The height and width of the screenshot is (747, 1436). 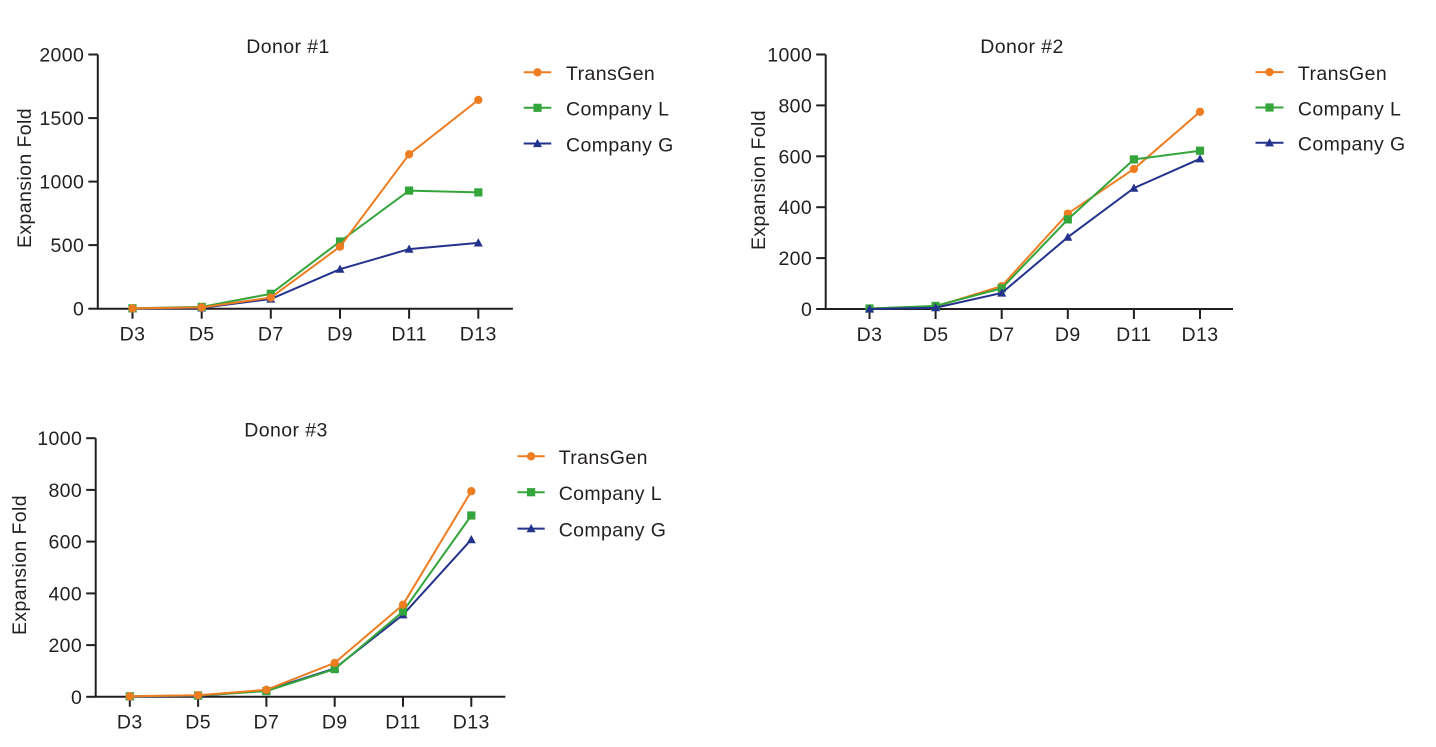 What do you see at coordinates (287, 47) in the screenshot?
I see `svg-text: Donor #1` at bounding box center [287, 47].